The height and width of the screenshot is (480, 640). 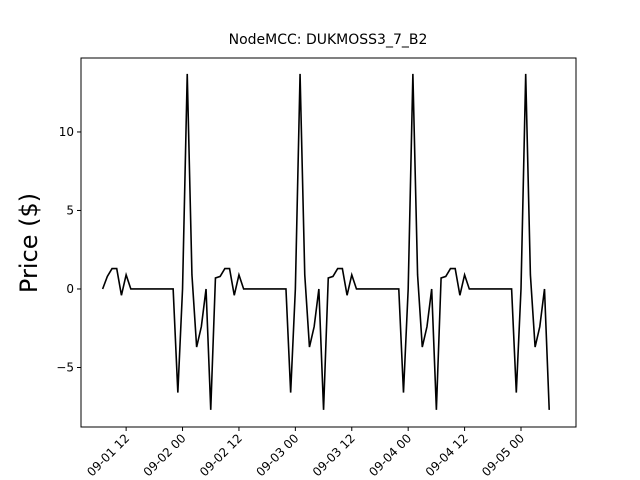 What do you see at coordinates (328, 40) in the screenshot?
I see `chart-title: NodeMCC: DUKMOSS3_7_B2` at bounding box center [328, 40].